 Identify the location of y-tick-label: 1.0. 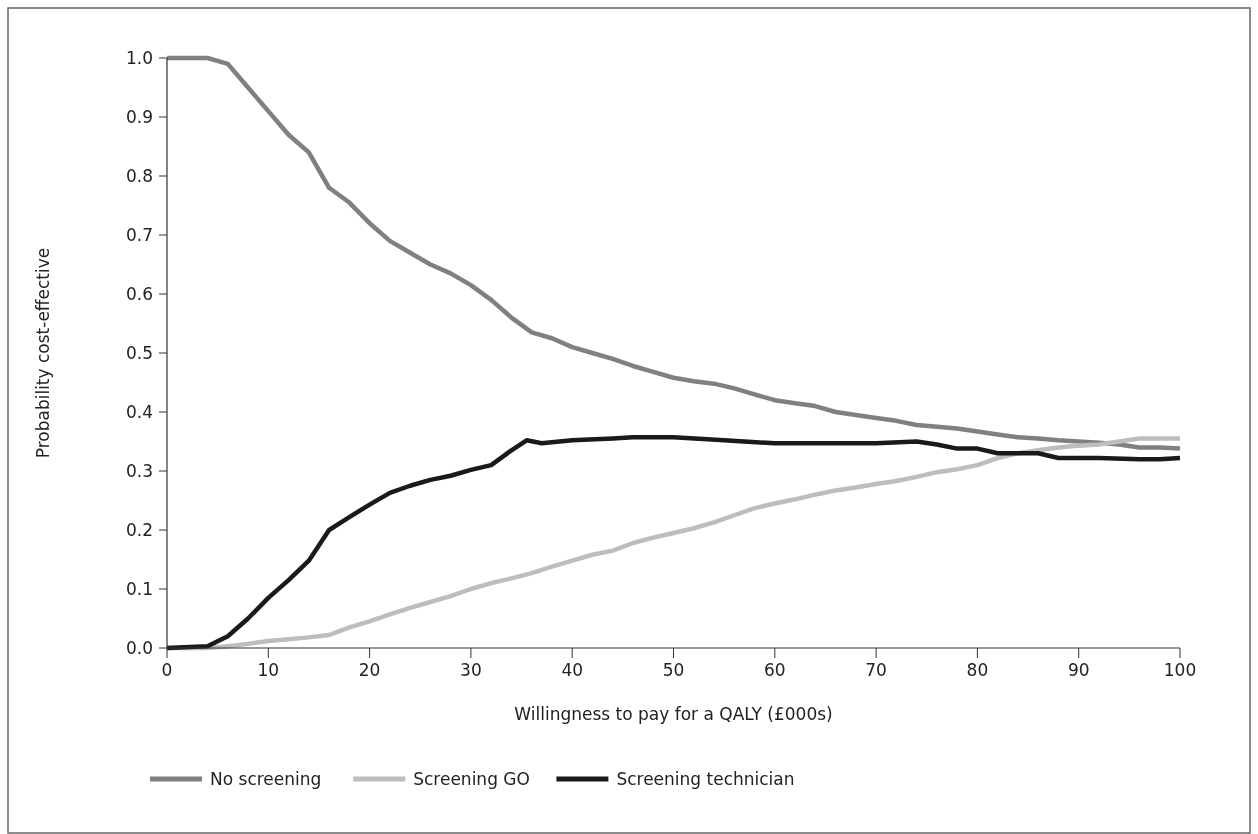
(139, 58).